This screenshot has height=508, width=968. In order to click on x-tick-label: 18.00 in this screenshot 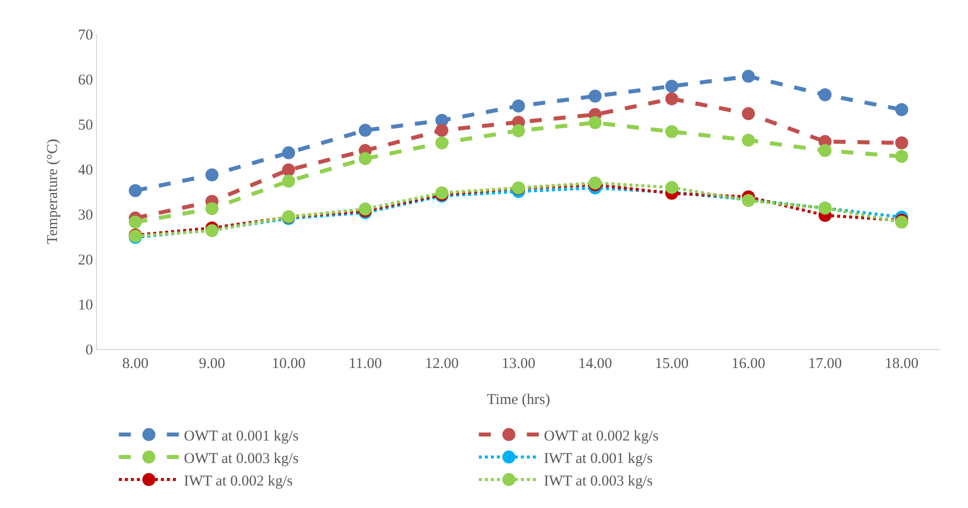, I will do `click(901, 364)`.